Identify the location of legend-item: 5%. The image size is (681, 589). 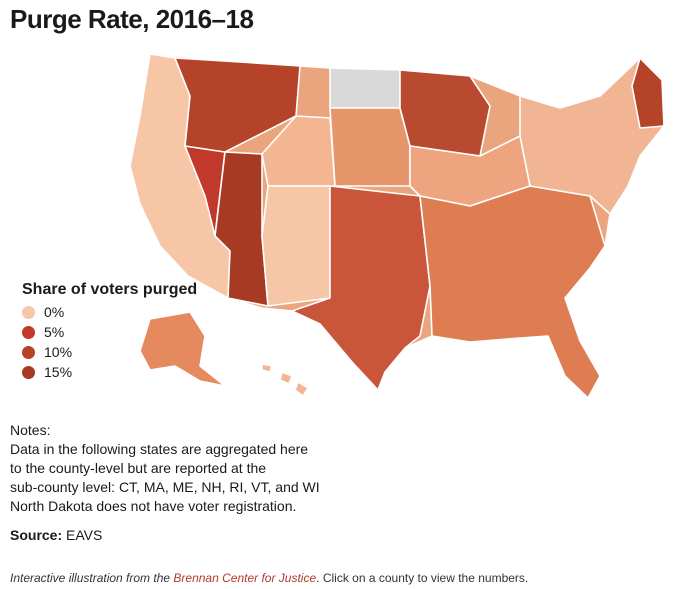
(109, 332).